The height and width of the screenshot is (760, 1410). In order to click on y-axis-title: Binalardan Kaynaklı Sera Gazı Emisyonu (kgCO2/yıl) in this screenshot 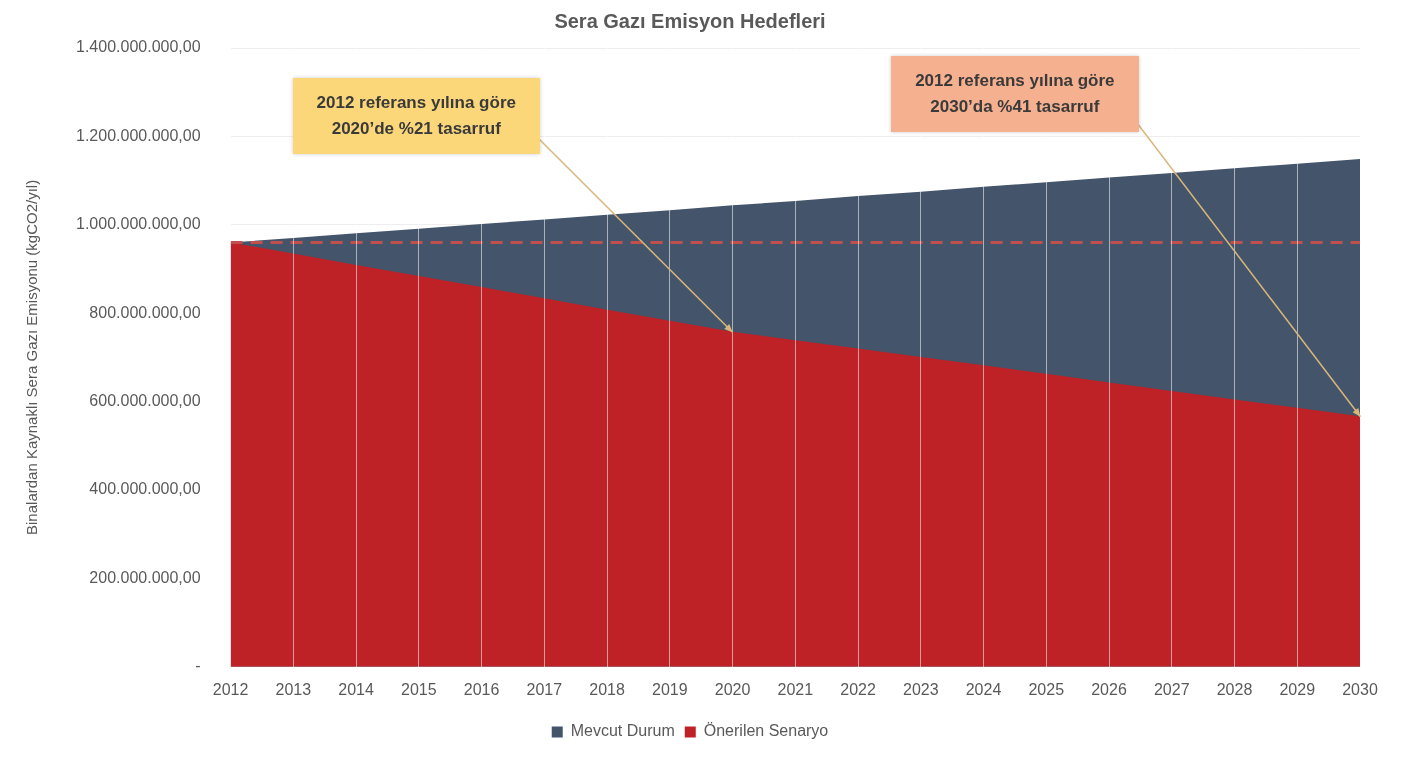, I will do `click(32, 357)`.